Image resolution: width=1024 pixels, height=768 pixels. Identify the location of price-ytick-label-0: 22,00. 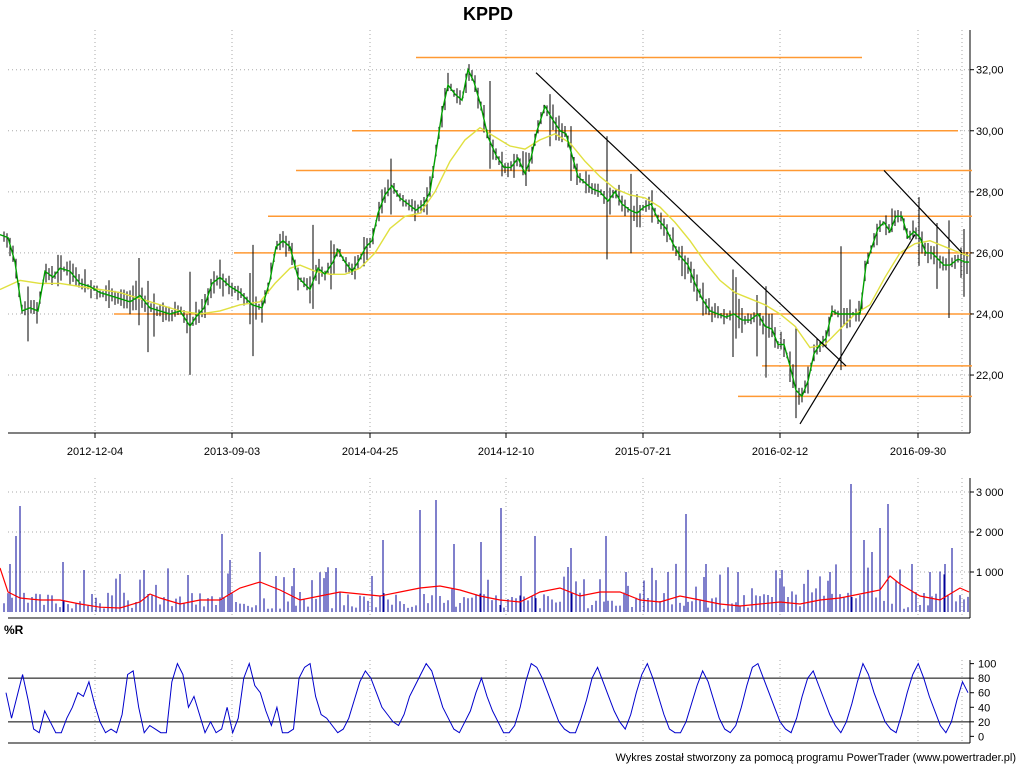
(990, 376).